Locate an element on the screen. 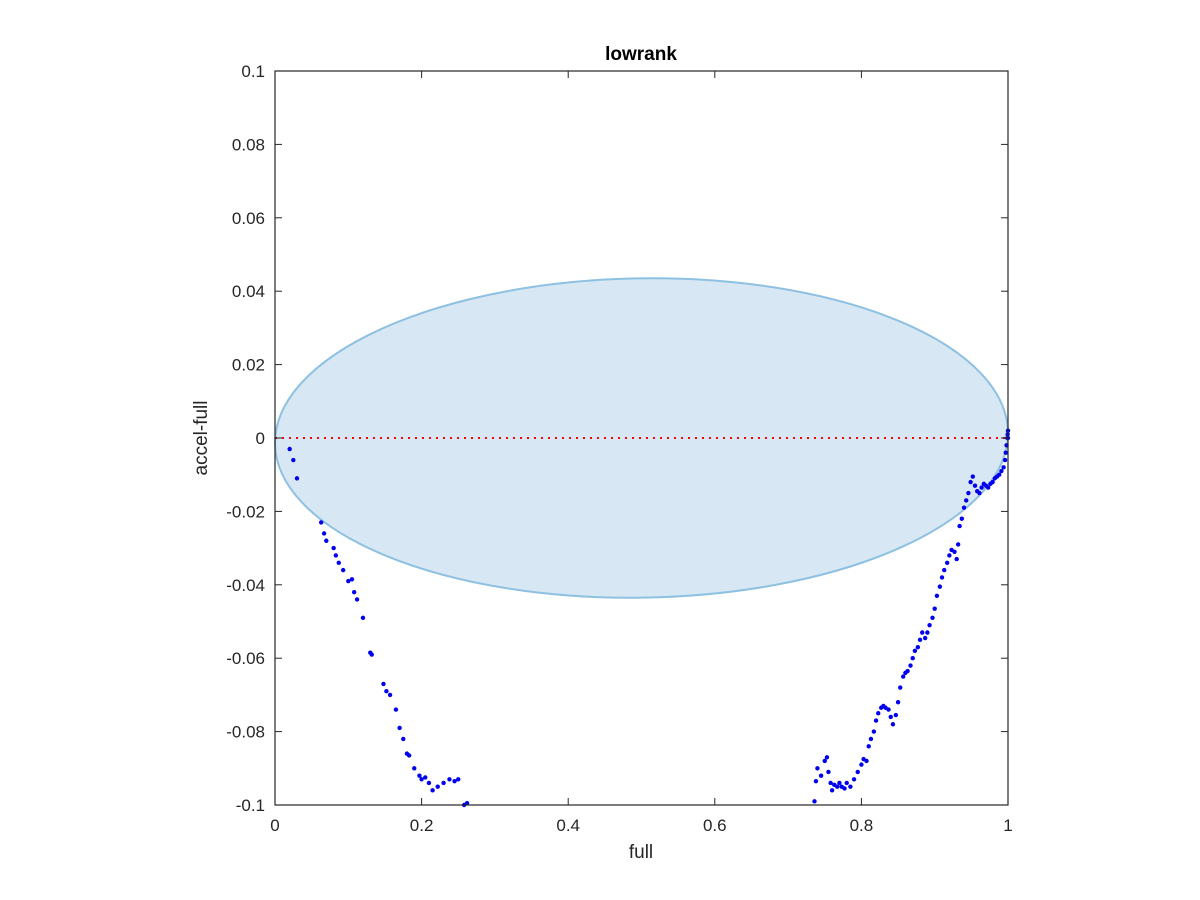 This screenshot has height=900, width=1200. x-tick-label: 0.8 is located at coordinates (862, 825).